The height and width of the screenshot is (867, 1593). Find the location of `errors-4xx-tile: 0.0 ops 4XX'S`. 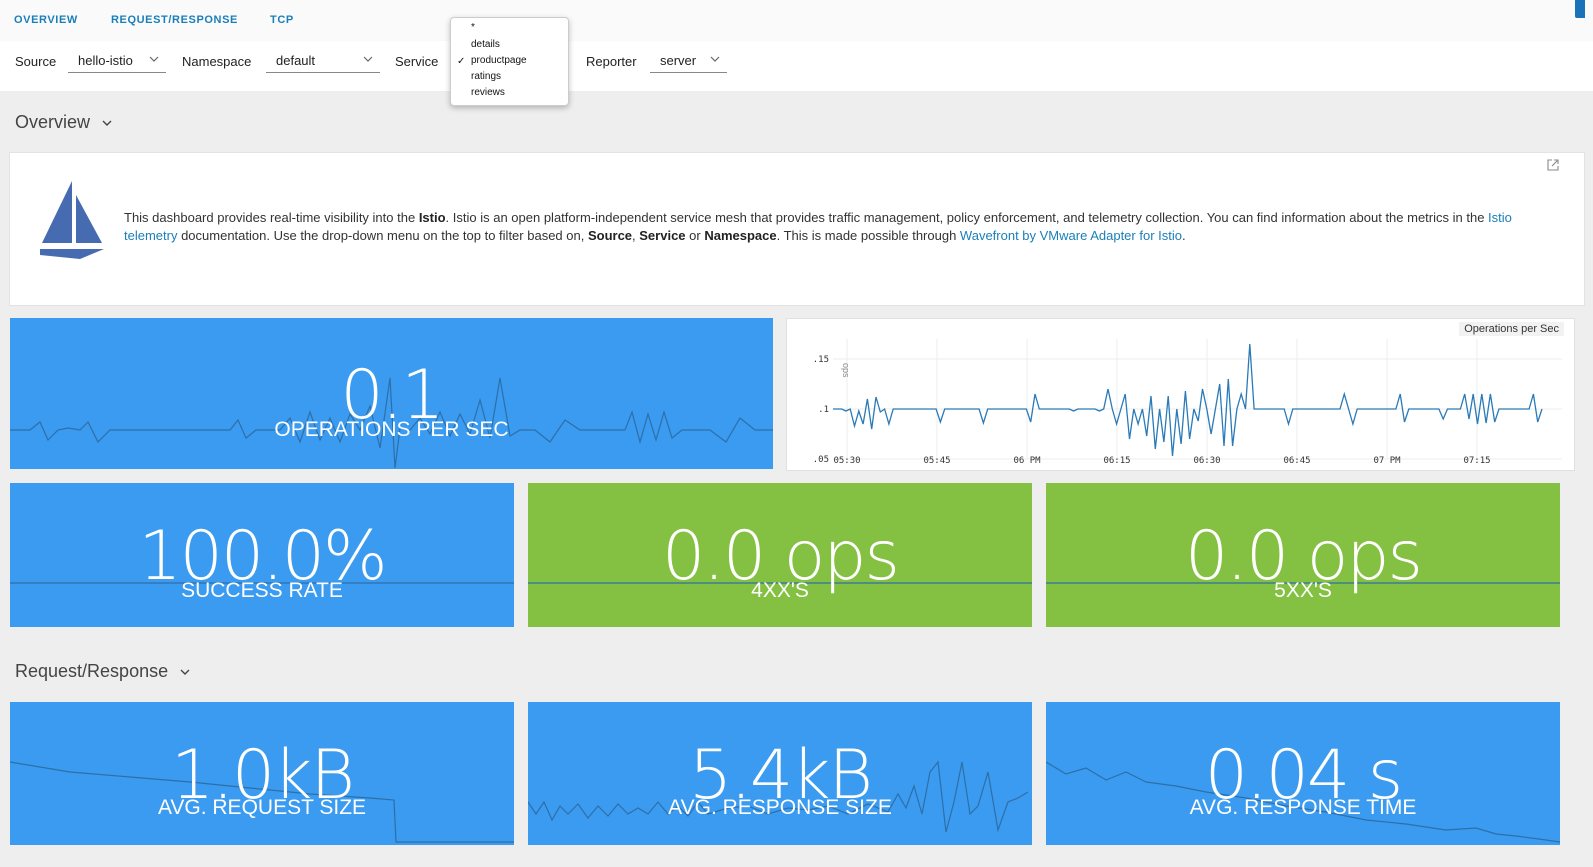

errors-4xx-tile: 0.0 ops 4XX'S is located at coordinates (780, 555).